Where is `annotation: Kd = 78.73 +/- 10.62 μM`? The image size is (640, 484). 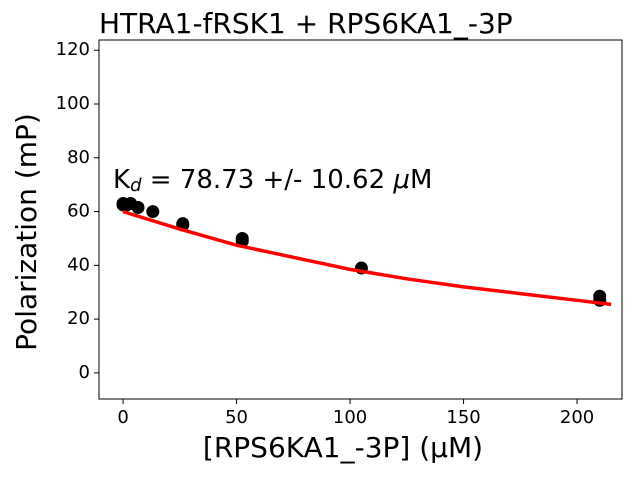 annotation: Kd = 78.73 +/- 10.62 μM is located at coordinates (272, 181).